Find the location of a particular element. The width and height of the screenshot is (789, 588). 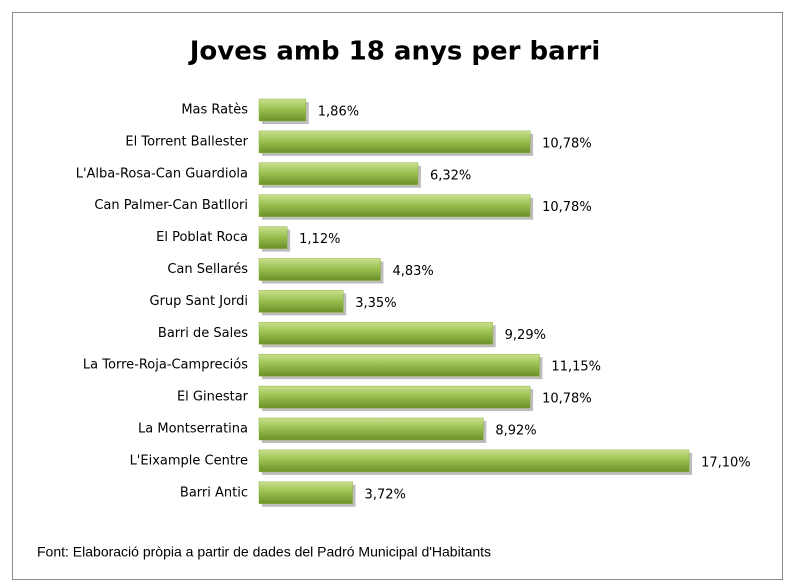

category-label: Can Sellarés is located at coordinates (207, 269).